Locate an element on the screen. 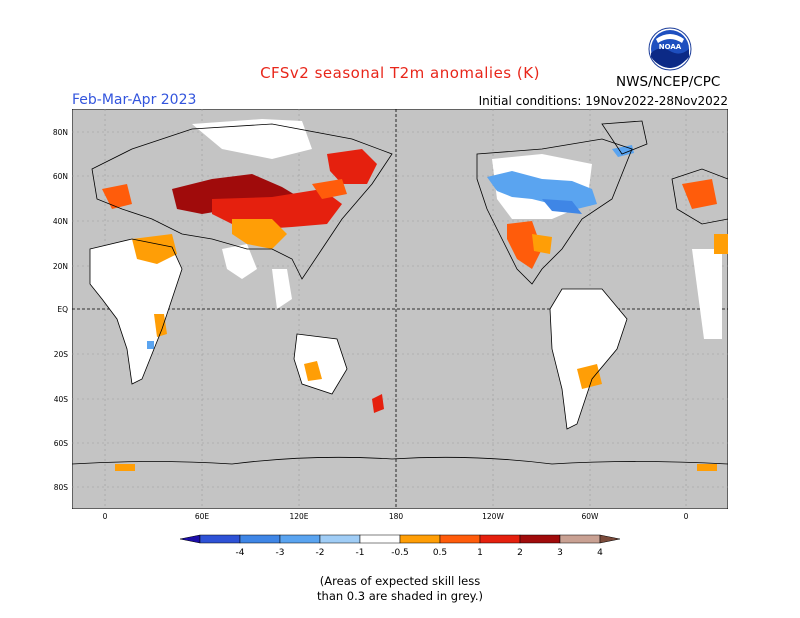 The width and height of the screenshot is (800, 618). chart-title: CFSv2 seasonal T2m anomalies (K) is located at coordinates (400, 73).